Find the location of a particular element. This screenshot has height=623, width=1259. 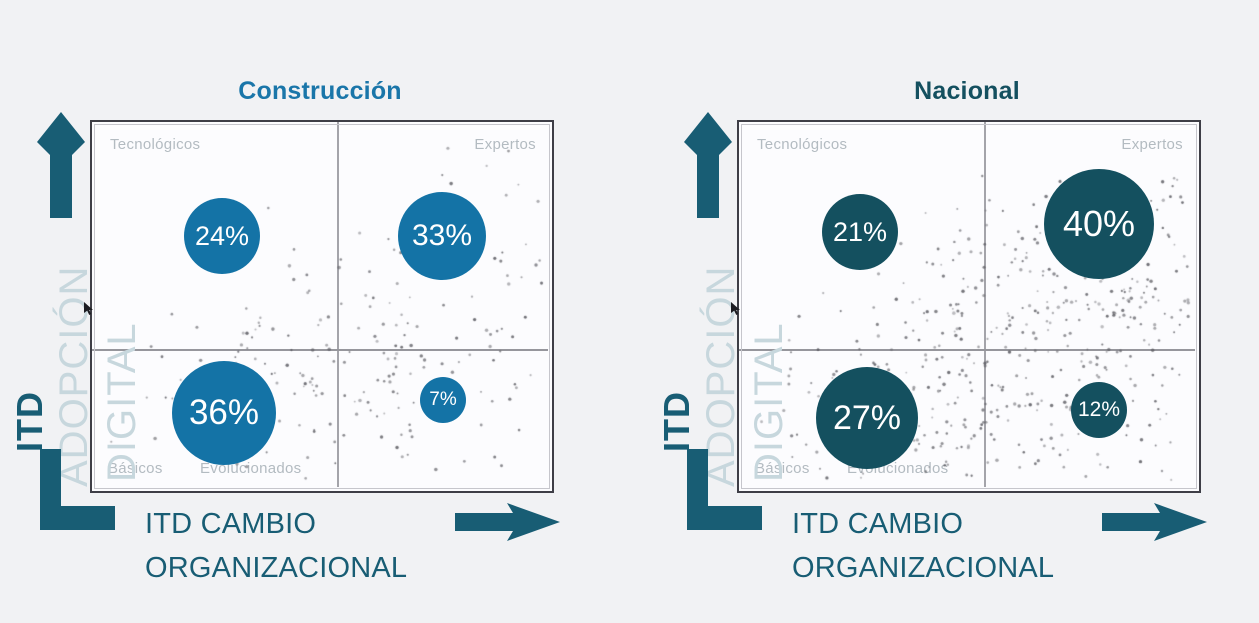

bubble-36pct: 36% is located at coordinates (224, 413).